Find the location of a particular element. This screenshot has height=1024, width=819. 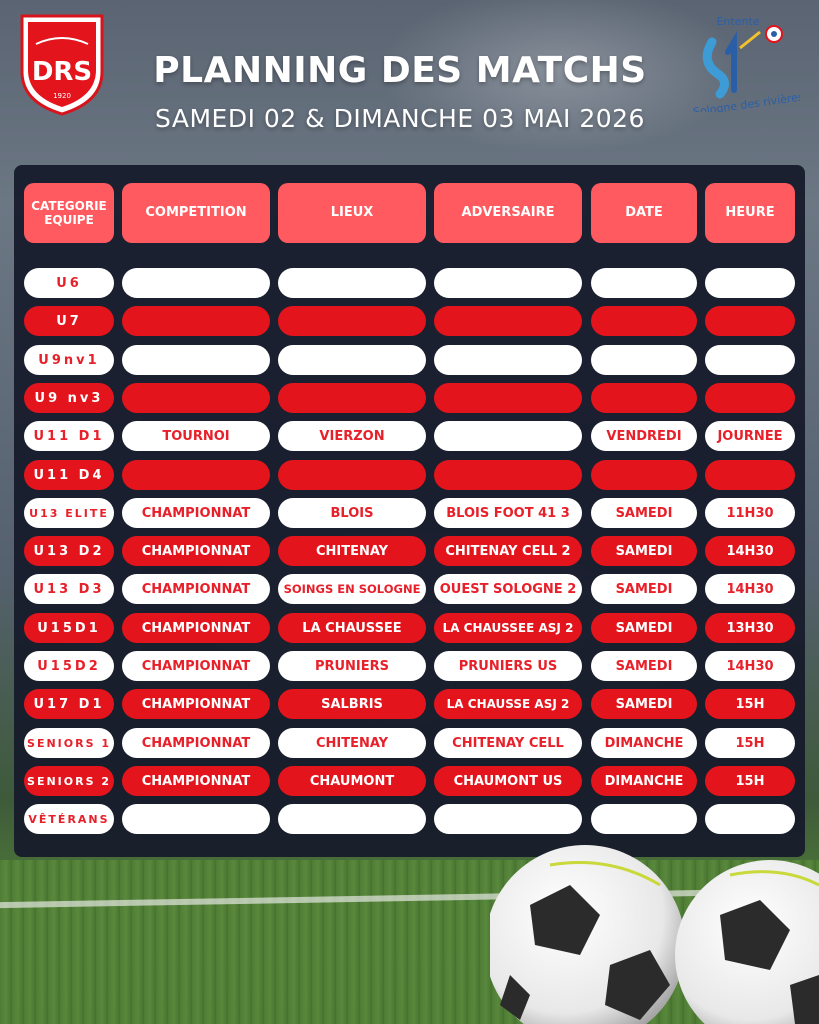

heure-cell: 14H30 is located at coordinates (750, 551).